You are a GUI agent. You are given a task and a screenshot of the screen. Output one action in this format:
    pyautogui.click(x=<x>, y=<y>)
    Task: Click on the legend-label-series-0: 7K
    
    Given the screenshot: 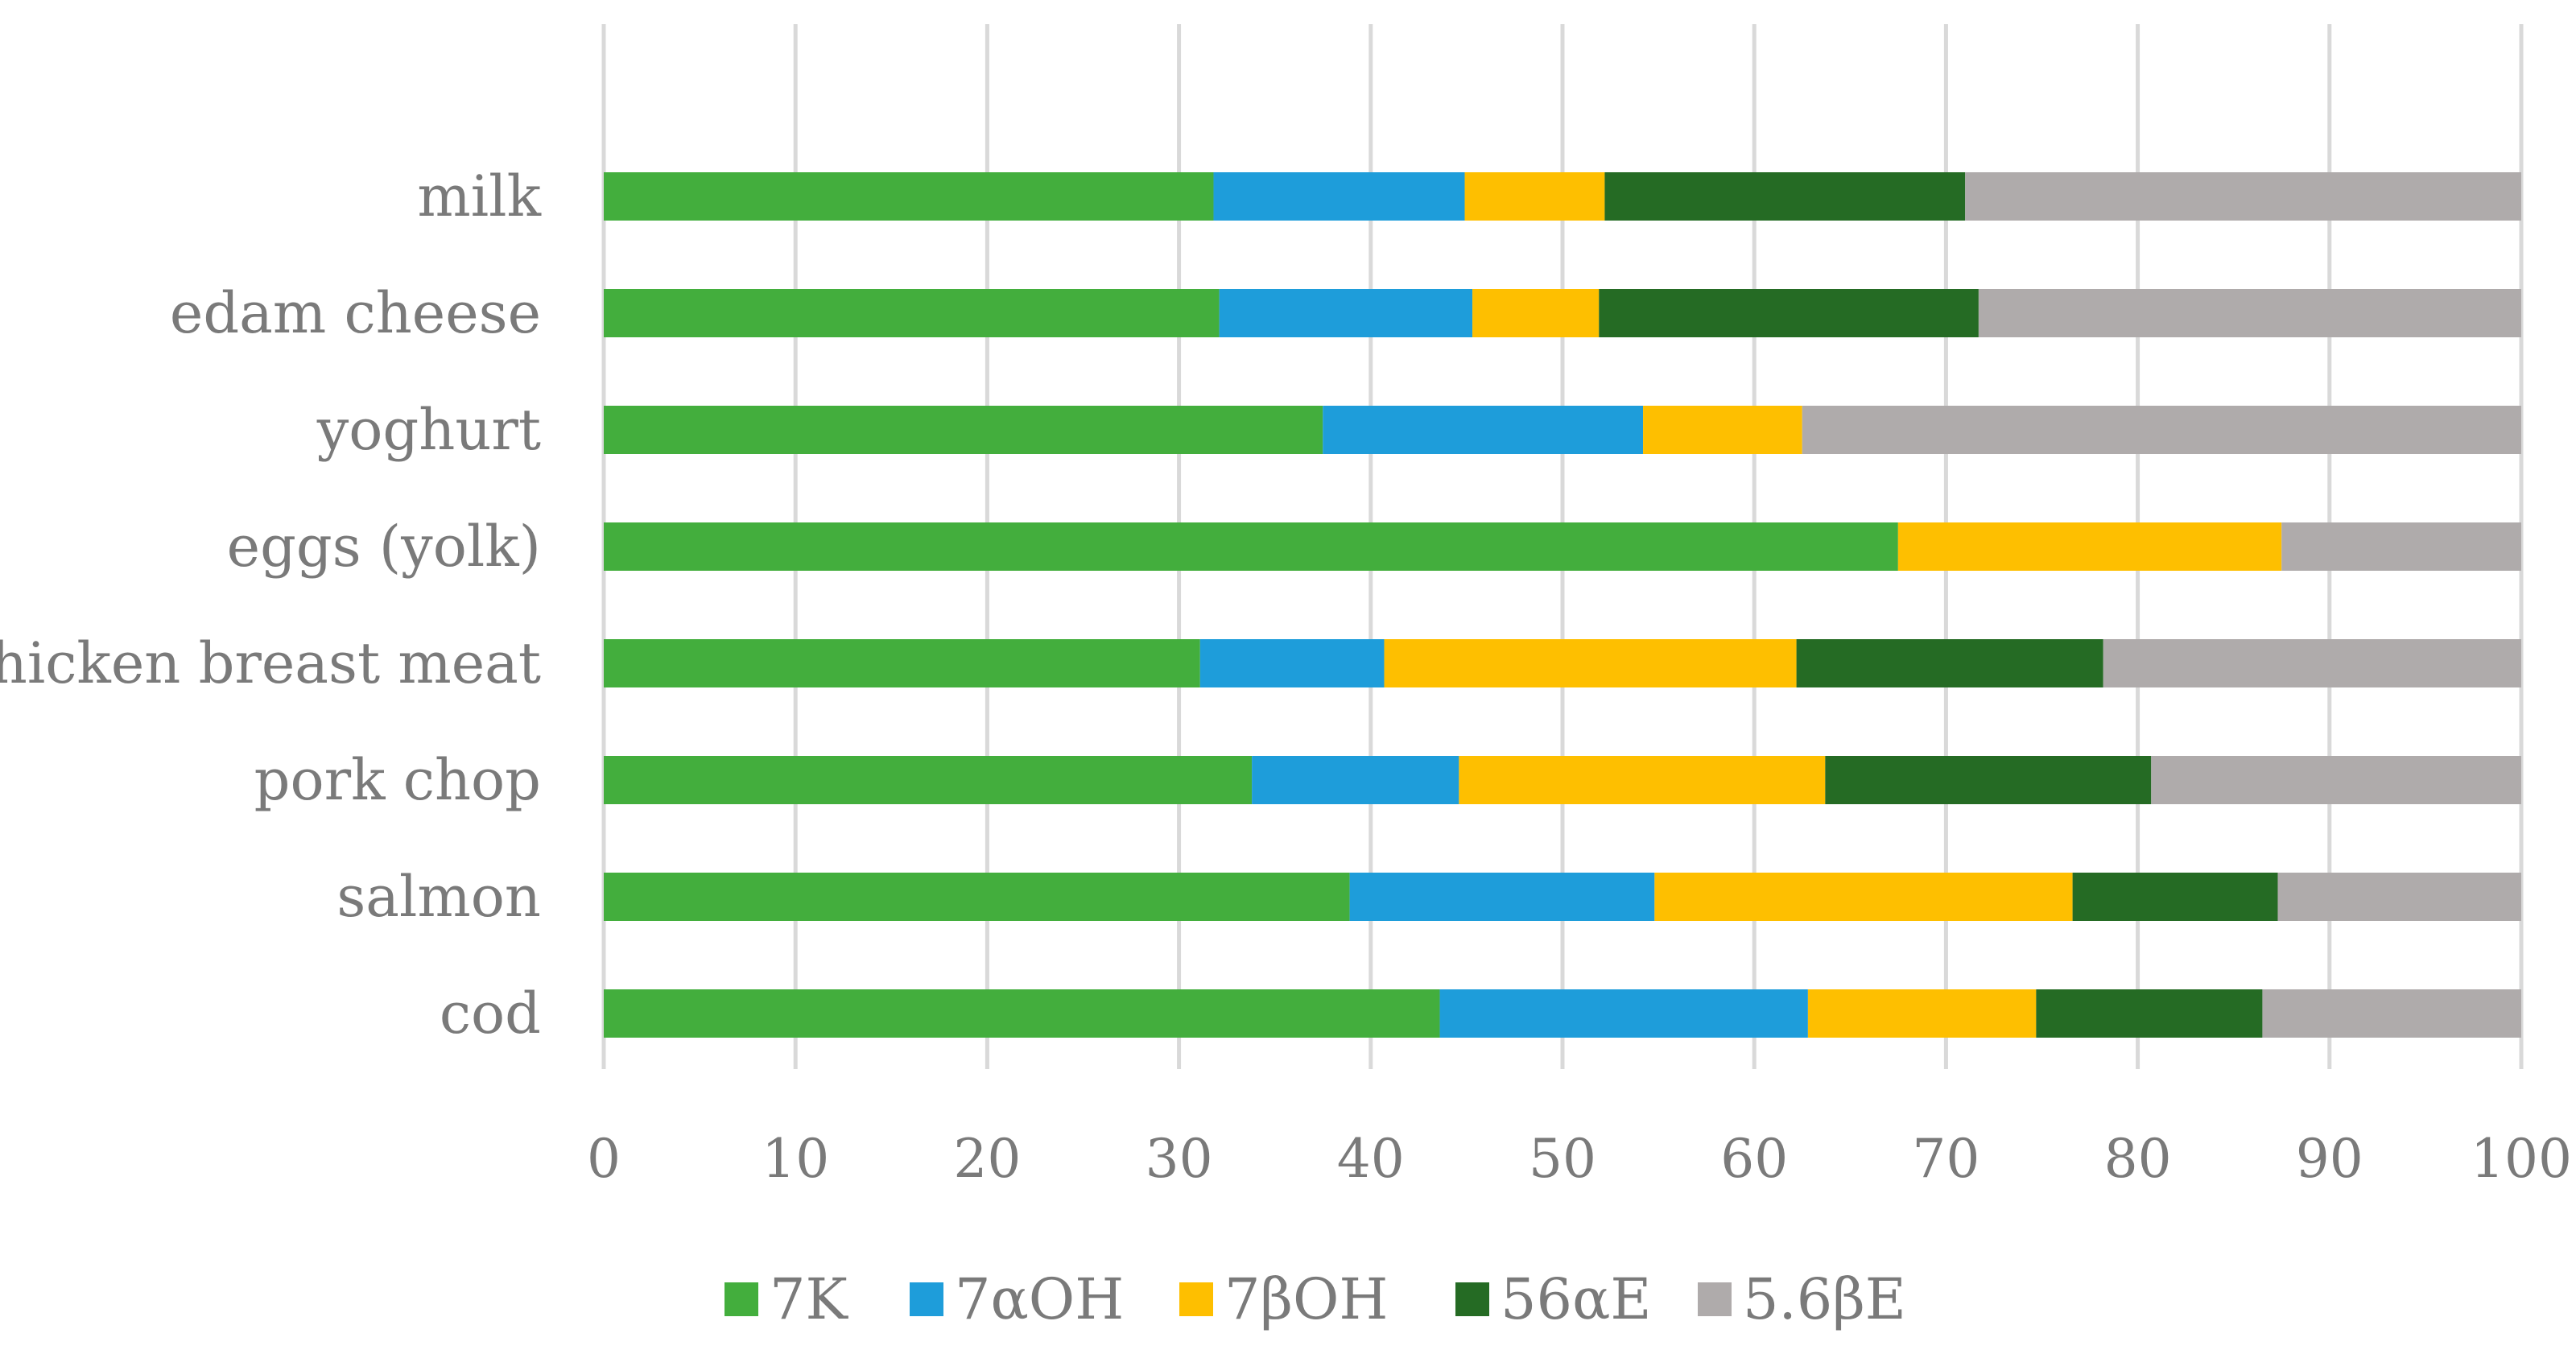 What is the action you would take?
    pyautogui.click(x=809, y=1299)
    